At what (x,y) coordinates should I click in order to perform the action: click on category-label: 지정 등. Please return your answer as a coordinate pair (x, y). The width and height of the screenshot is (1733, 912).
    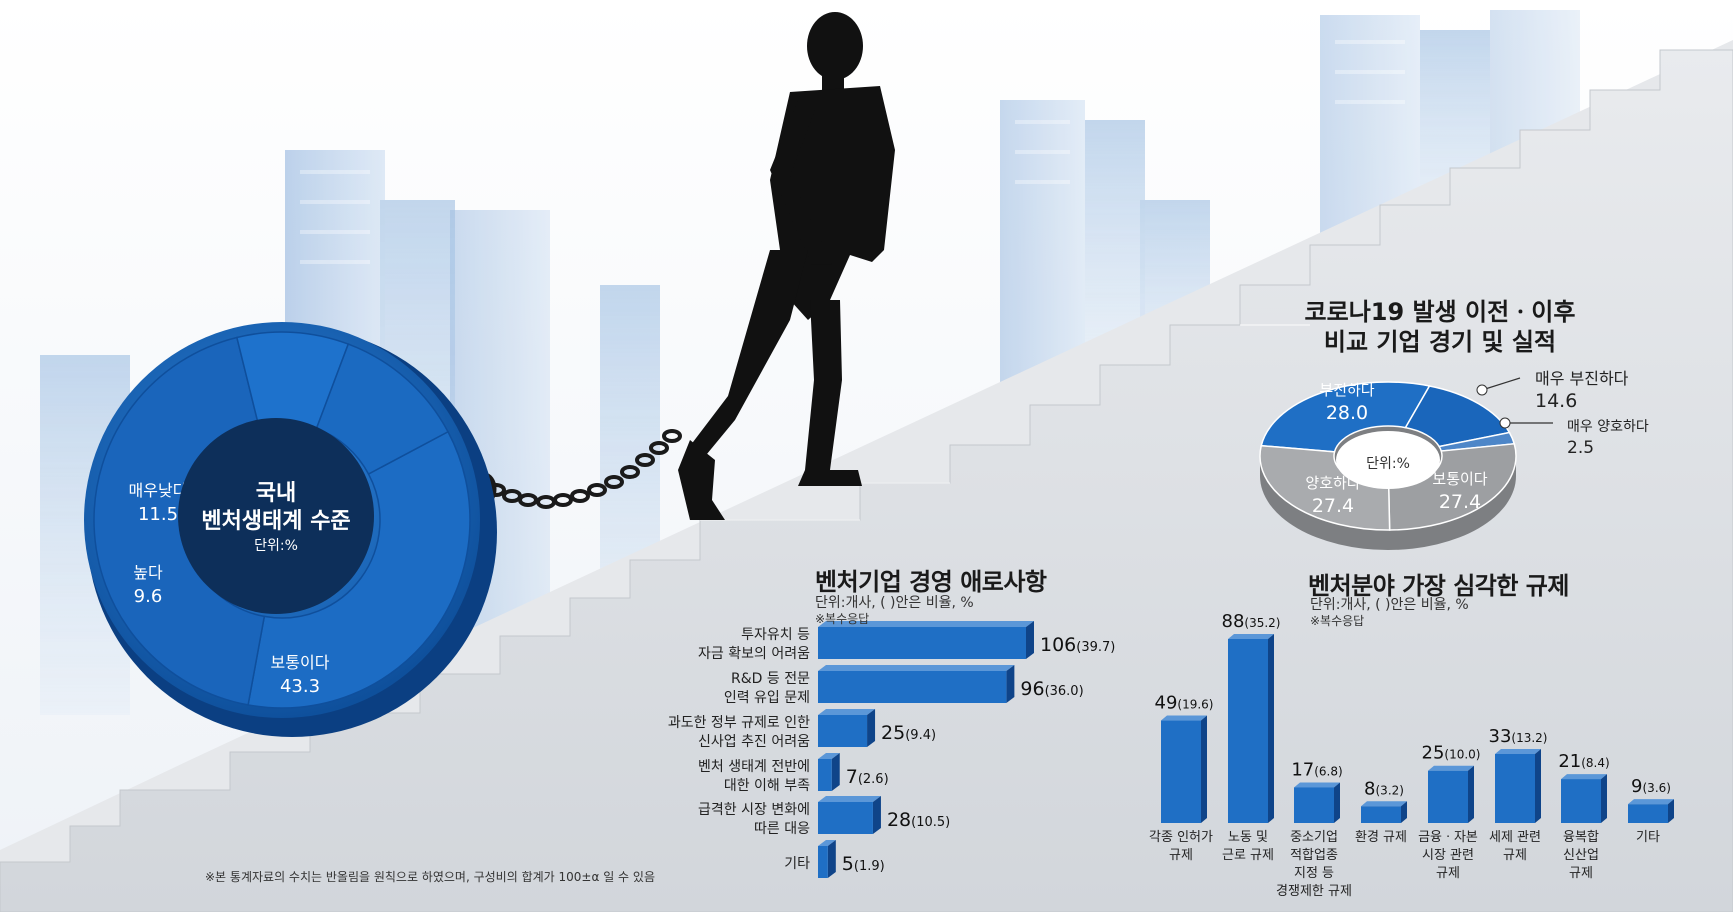
    Looking at the image, I should click on (1314, 873).